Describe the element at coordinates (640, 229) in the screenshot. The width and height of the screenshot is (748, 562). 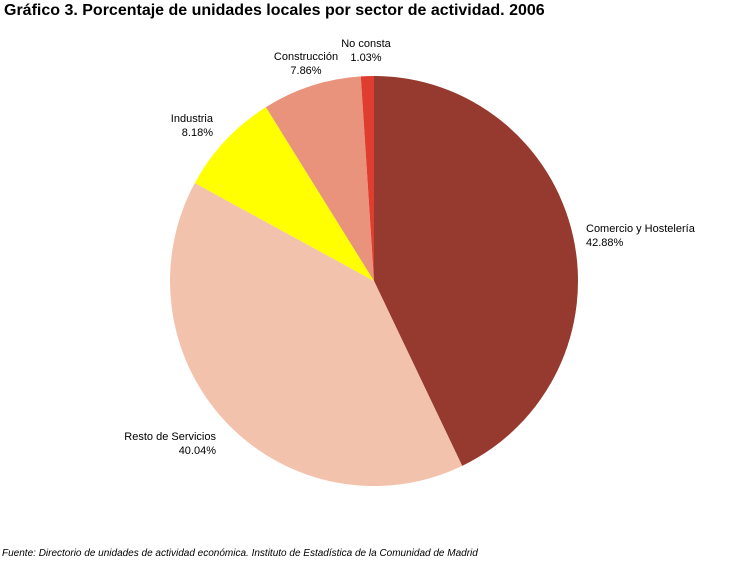
I see `slice-name-comercio-y-hosteleria: Comercio y Hostelería` at that location.